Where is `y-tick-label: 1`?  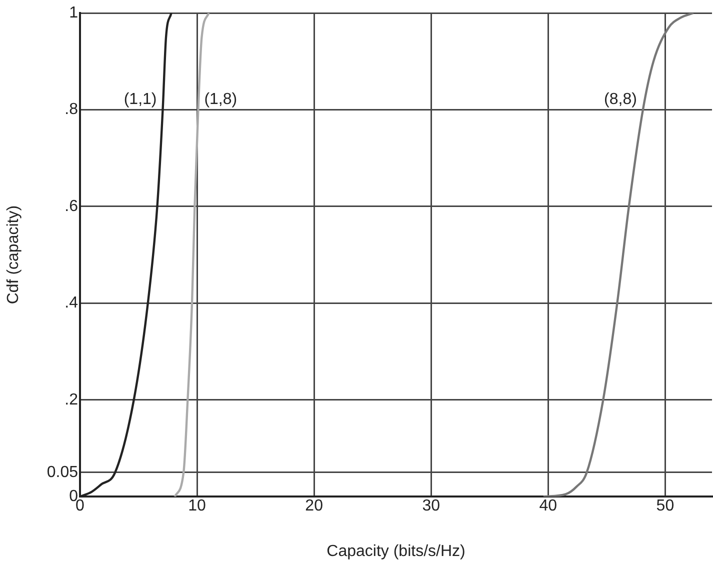
y-tick-label: 1 is located at coordinates (73, 13).